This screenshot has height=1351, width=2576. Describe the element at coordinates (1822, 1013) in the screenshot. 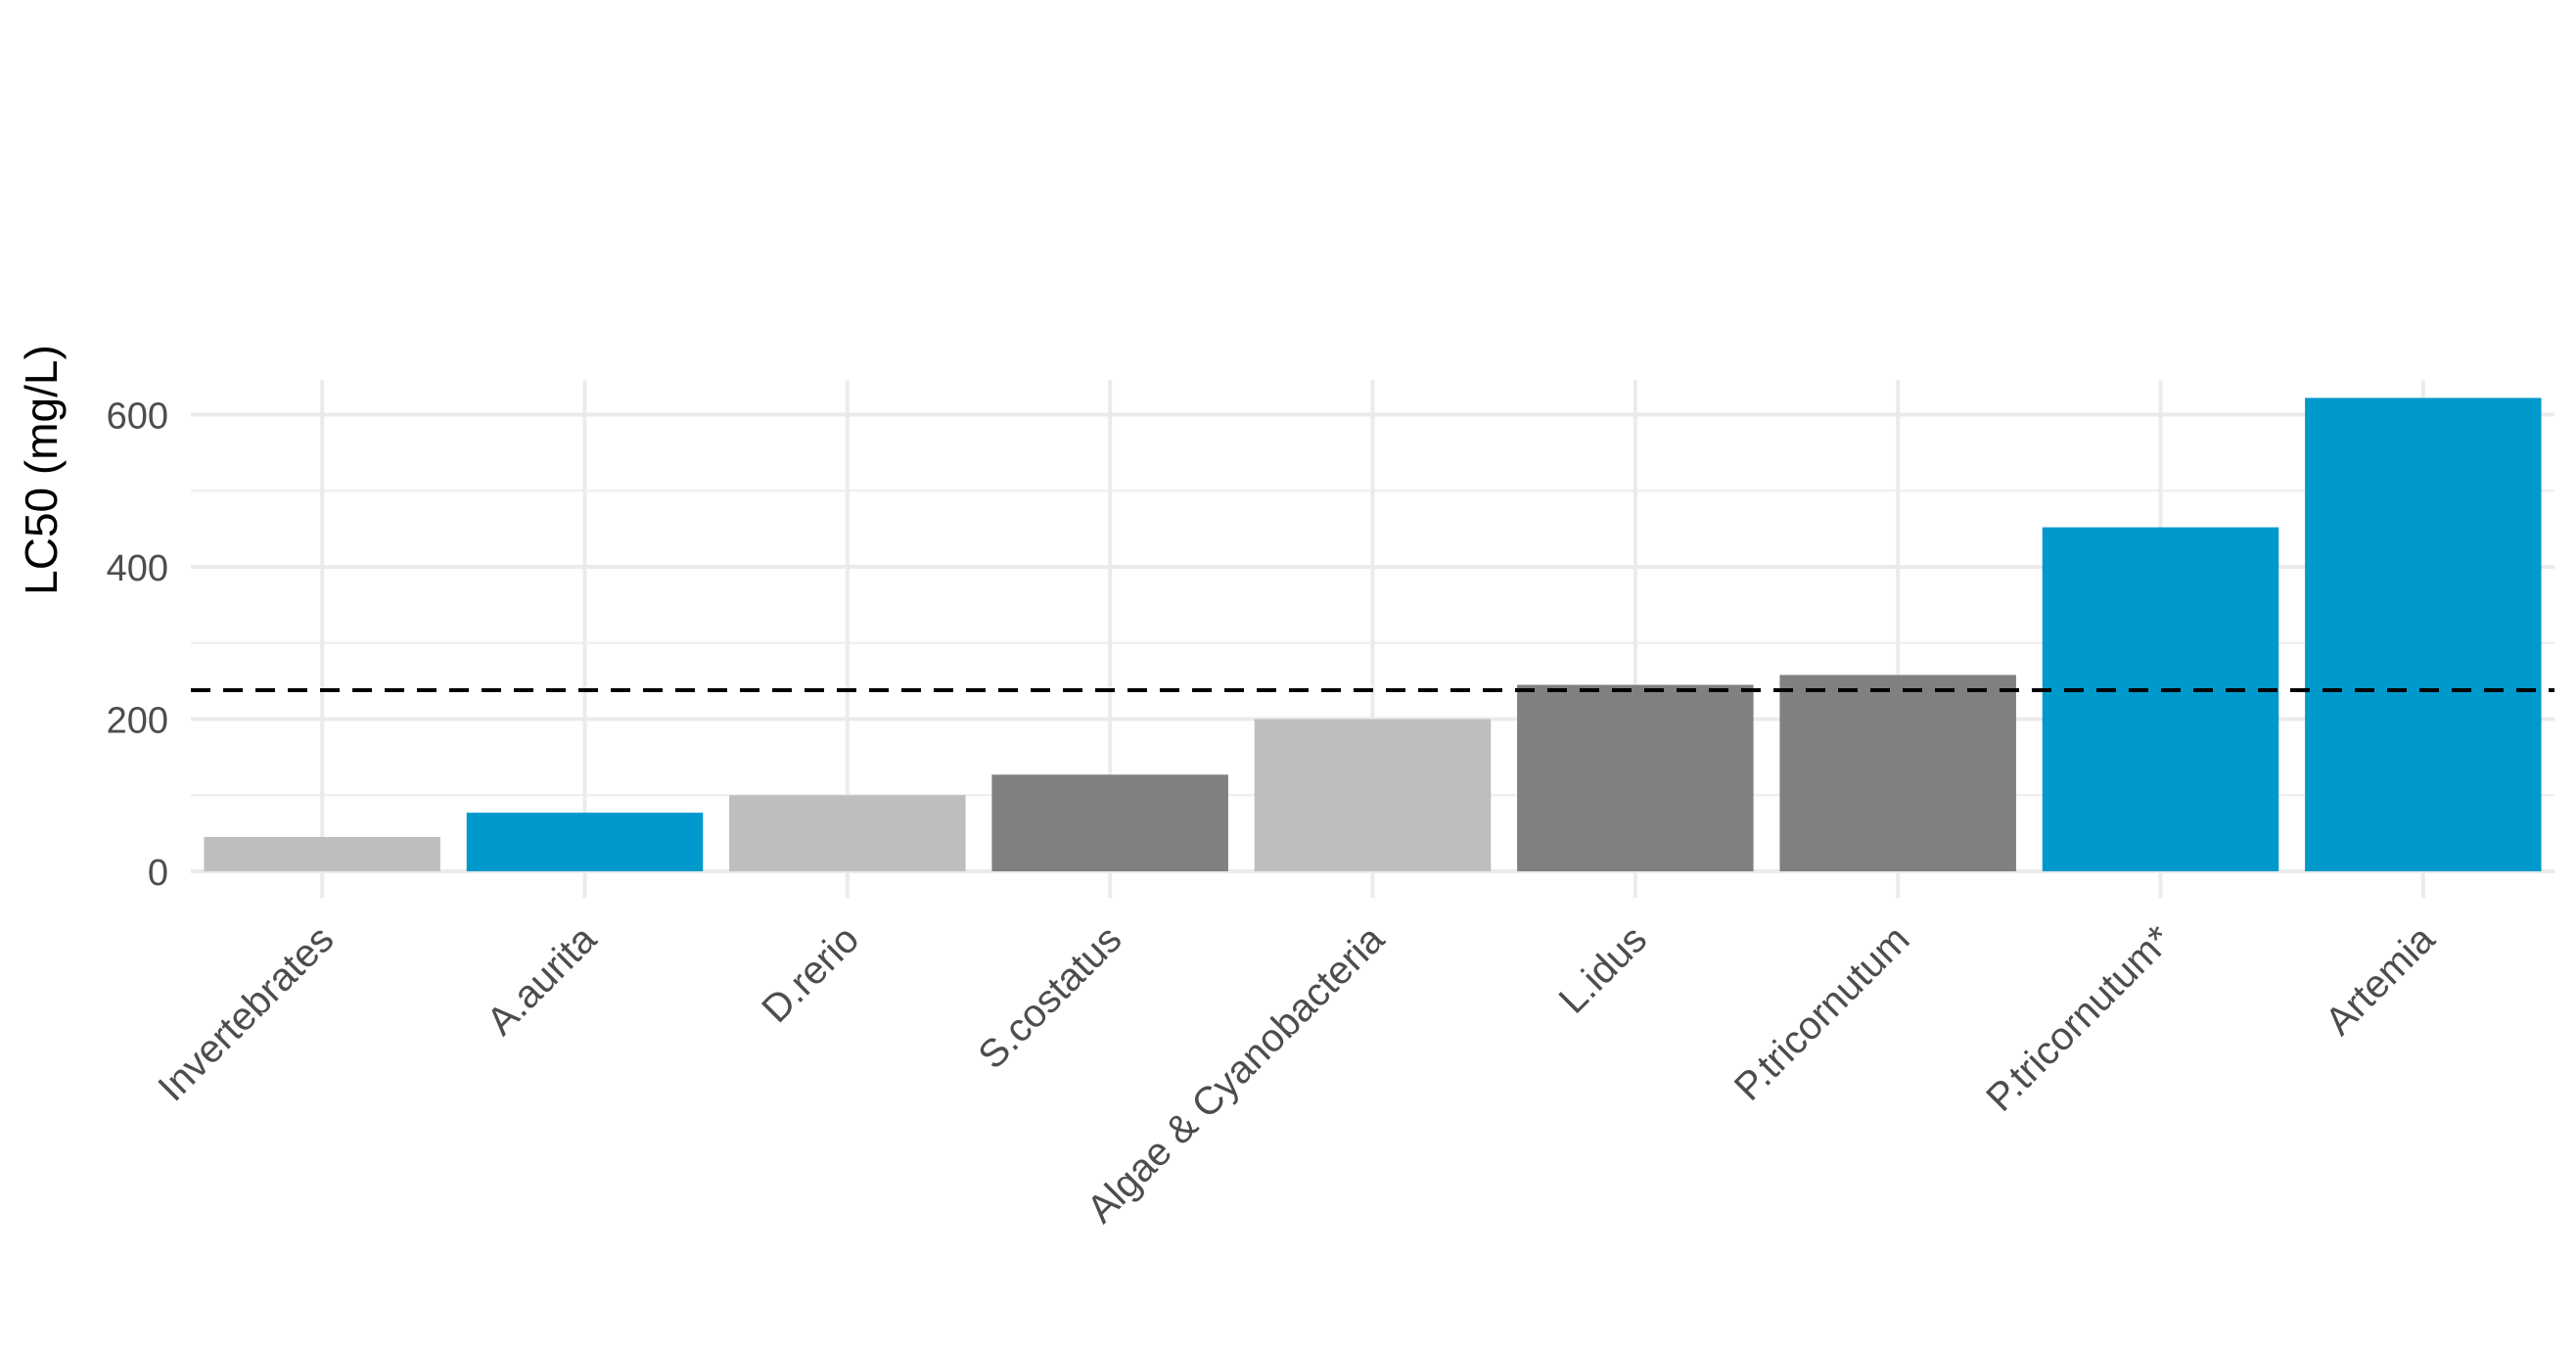

I see `x-tick-label: P.tricornutum` at that location.